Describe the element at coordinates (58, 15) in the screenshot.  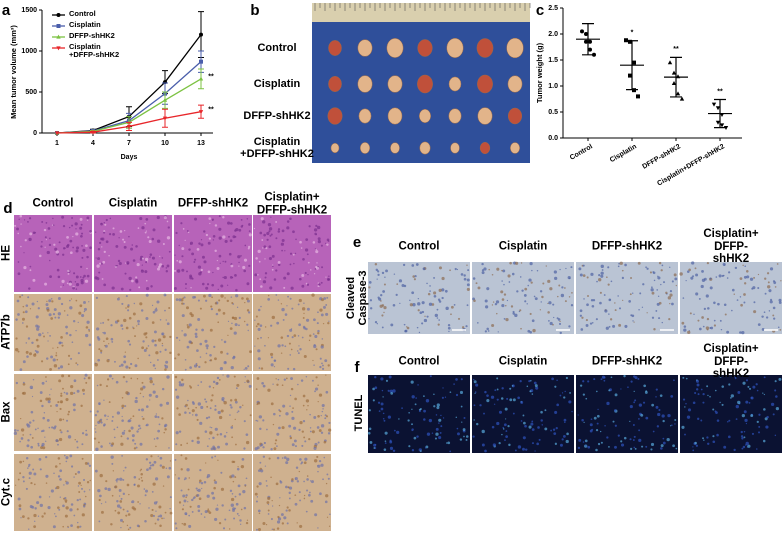
I see `legend-marker` at that location.